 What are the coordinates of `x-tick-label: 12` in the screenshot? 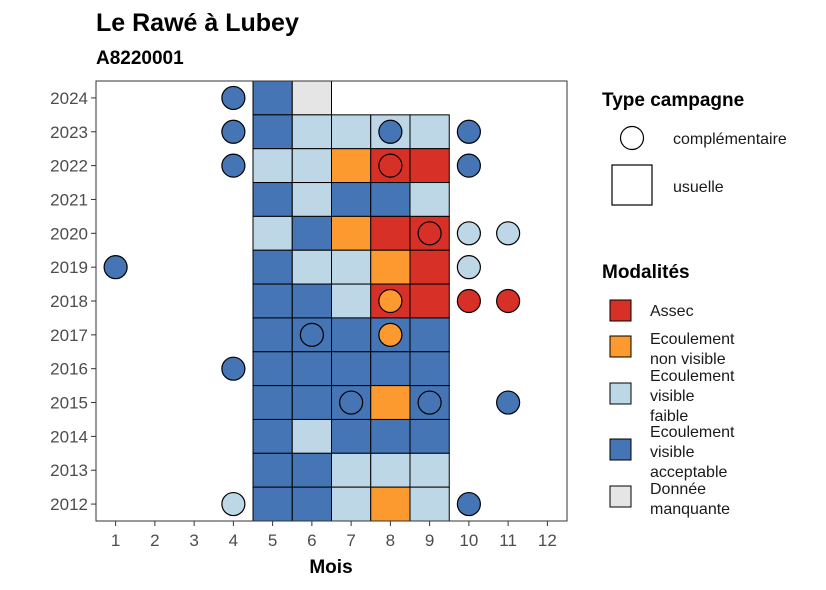 It's located at (547, 540).